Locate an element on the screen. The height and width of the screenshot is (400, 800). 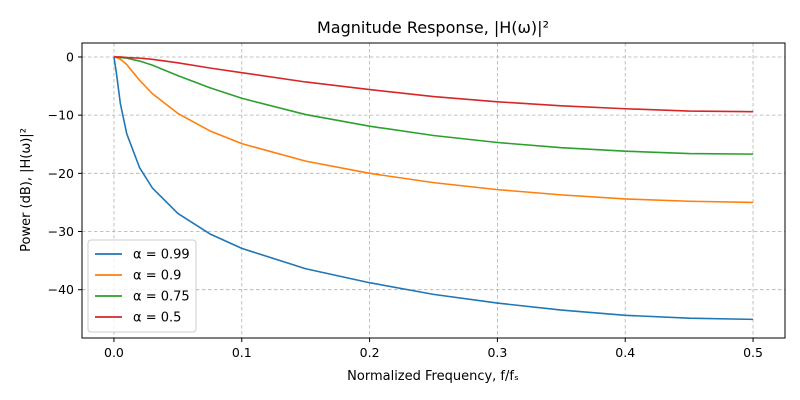
x-tick-label: 0.5 is located at coordinates (753, 352).